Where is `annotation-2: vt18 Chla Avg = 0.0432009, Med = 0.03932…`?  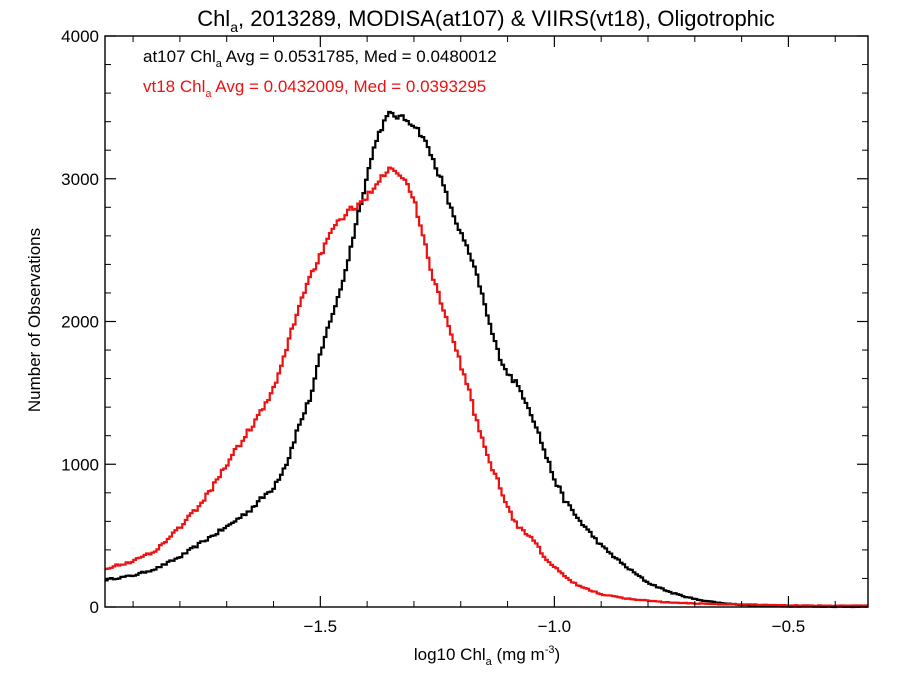
annotation-2: vt18 Chla Avg = 0.0432009, Med = 0.03932… is located at coordinates (314, 88).